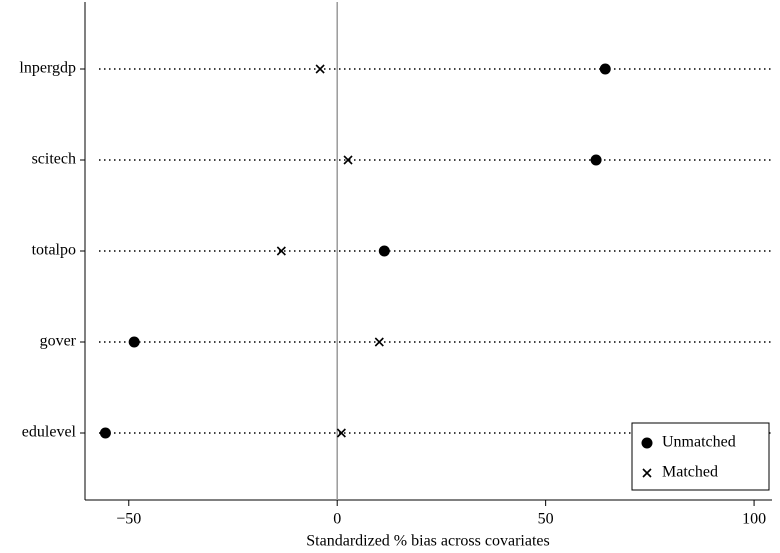  What do you see at coordinates (754, 519) in the screenshot?
I see `x-tick-label: 100` at bounding box center [754, 519].